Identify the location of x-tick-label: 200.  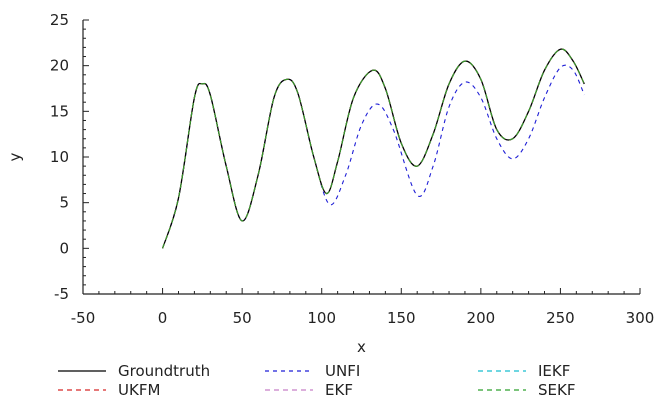
(481, 318).